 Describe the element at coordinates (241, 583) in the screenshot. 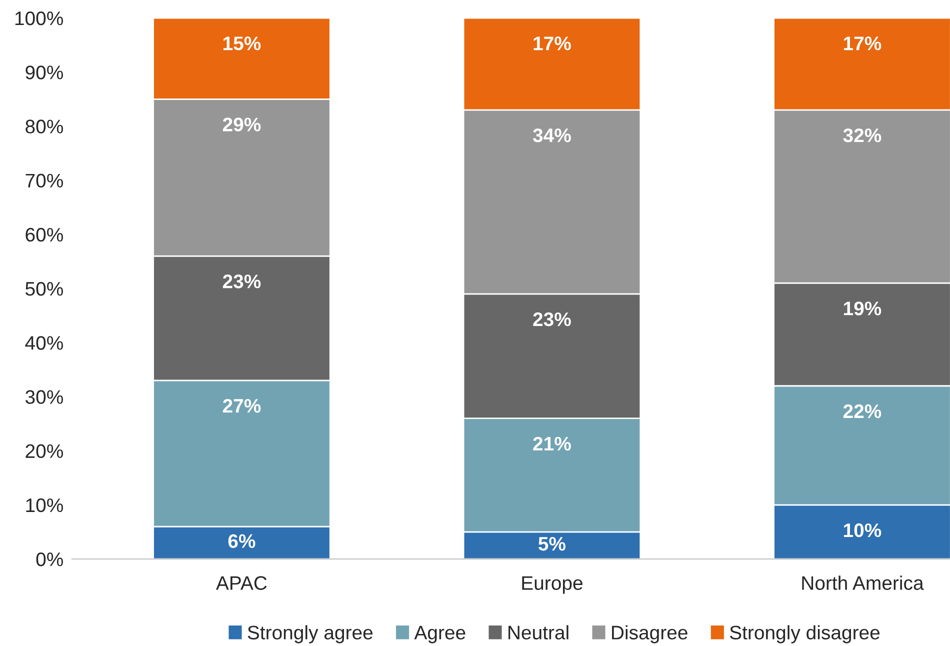

I see `x-tick-label: APAC` at that location.